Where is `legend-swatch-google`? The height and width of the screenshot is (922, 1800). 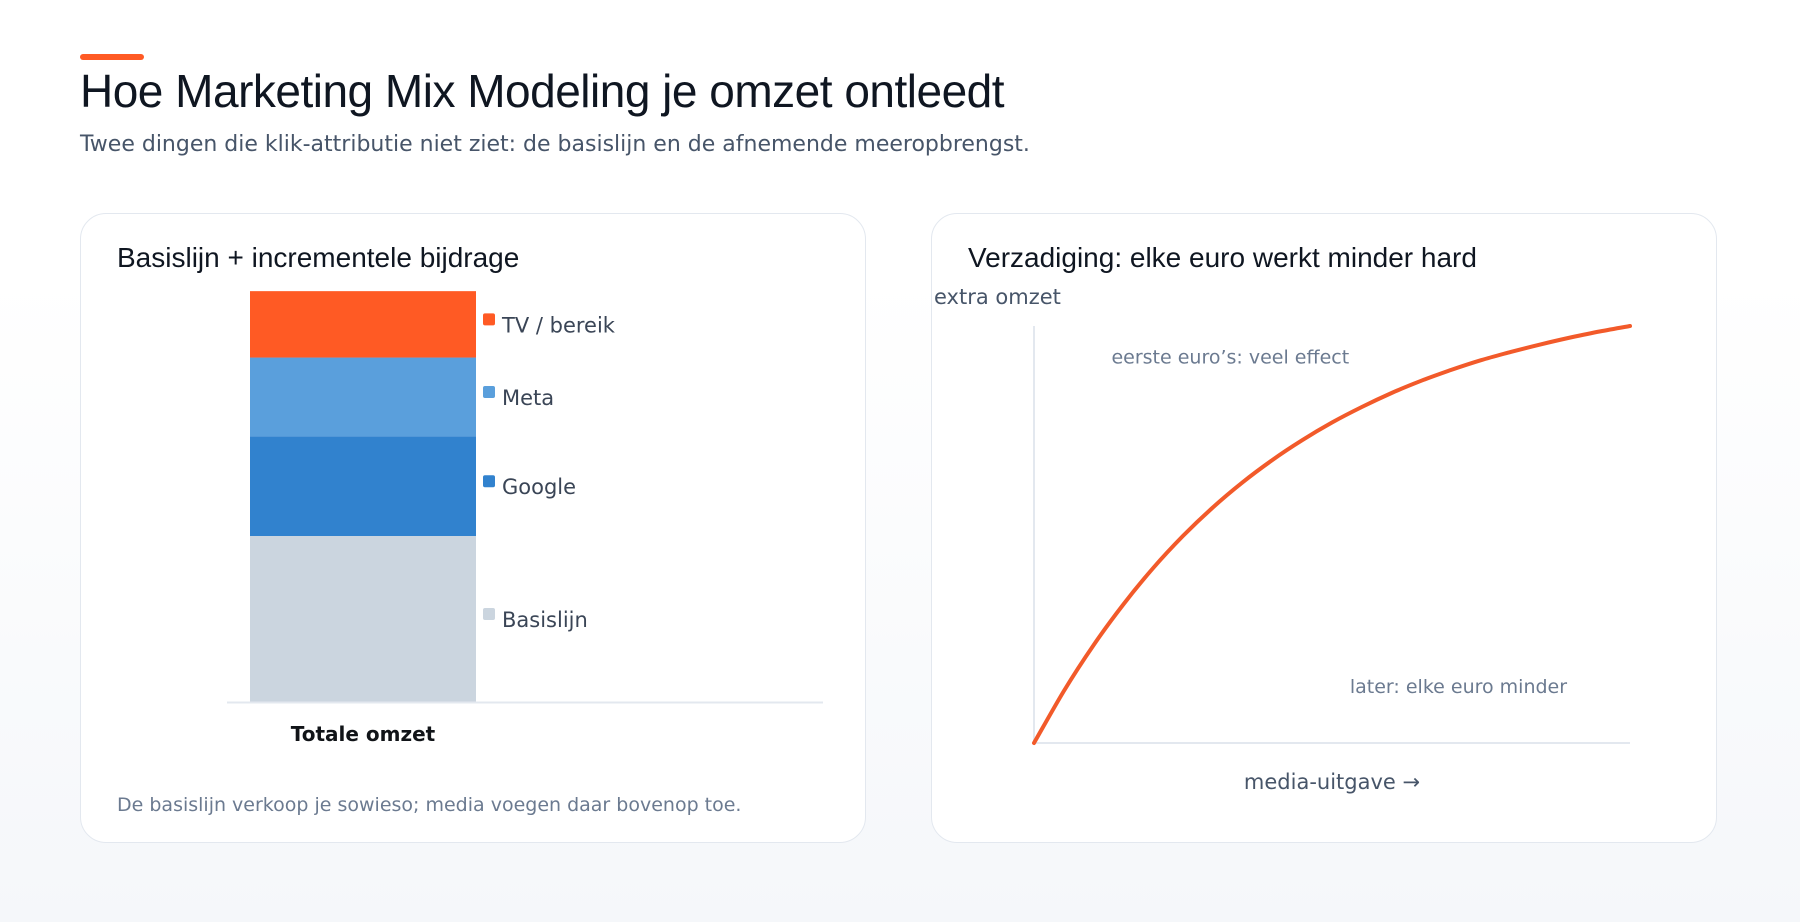 legend-swatch-google is located at coordinates (489, 481).